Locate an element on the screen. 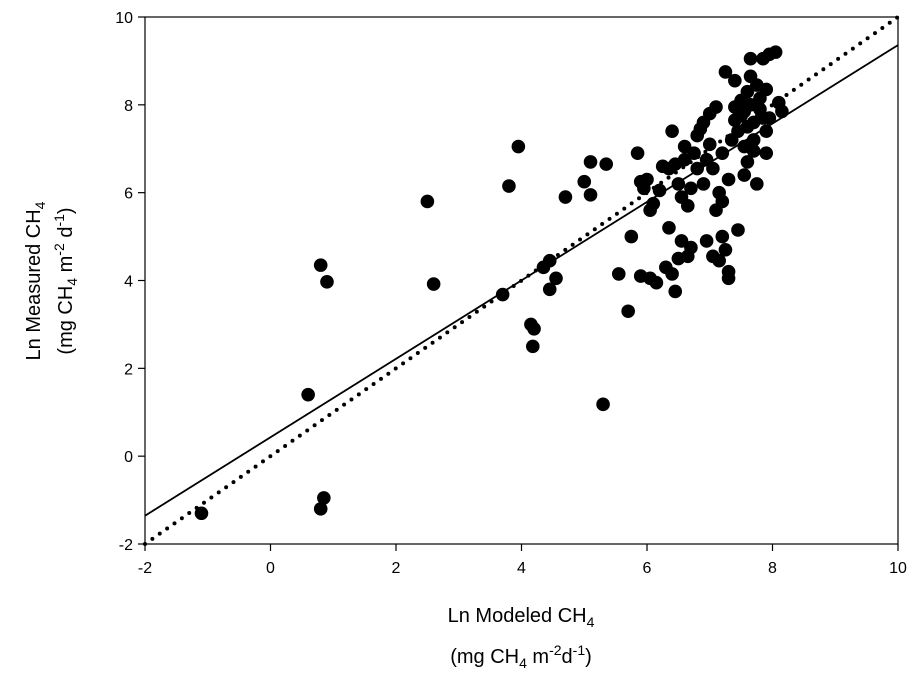 The image size is (916, 681). y-tick-label: 10 is located at coordinates (124, 18).